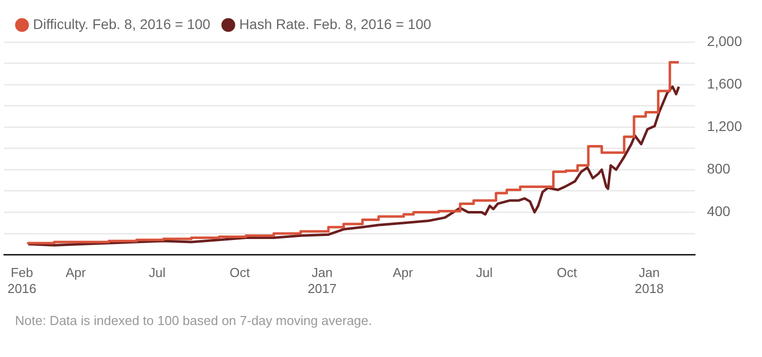  Describe the element at coordinates (724, 126) in the screenshot. I see `y-tick-label: 1,200` at that location.